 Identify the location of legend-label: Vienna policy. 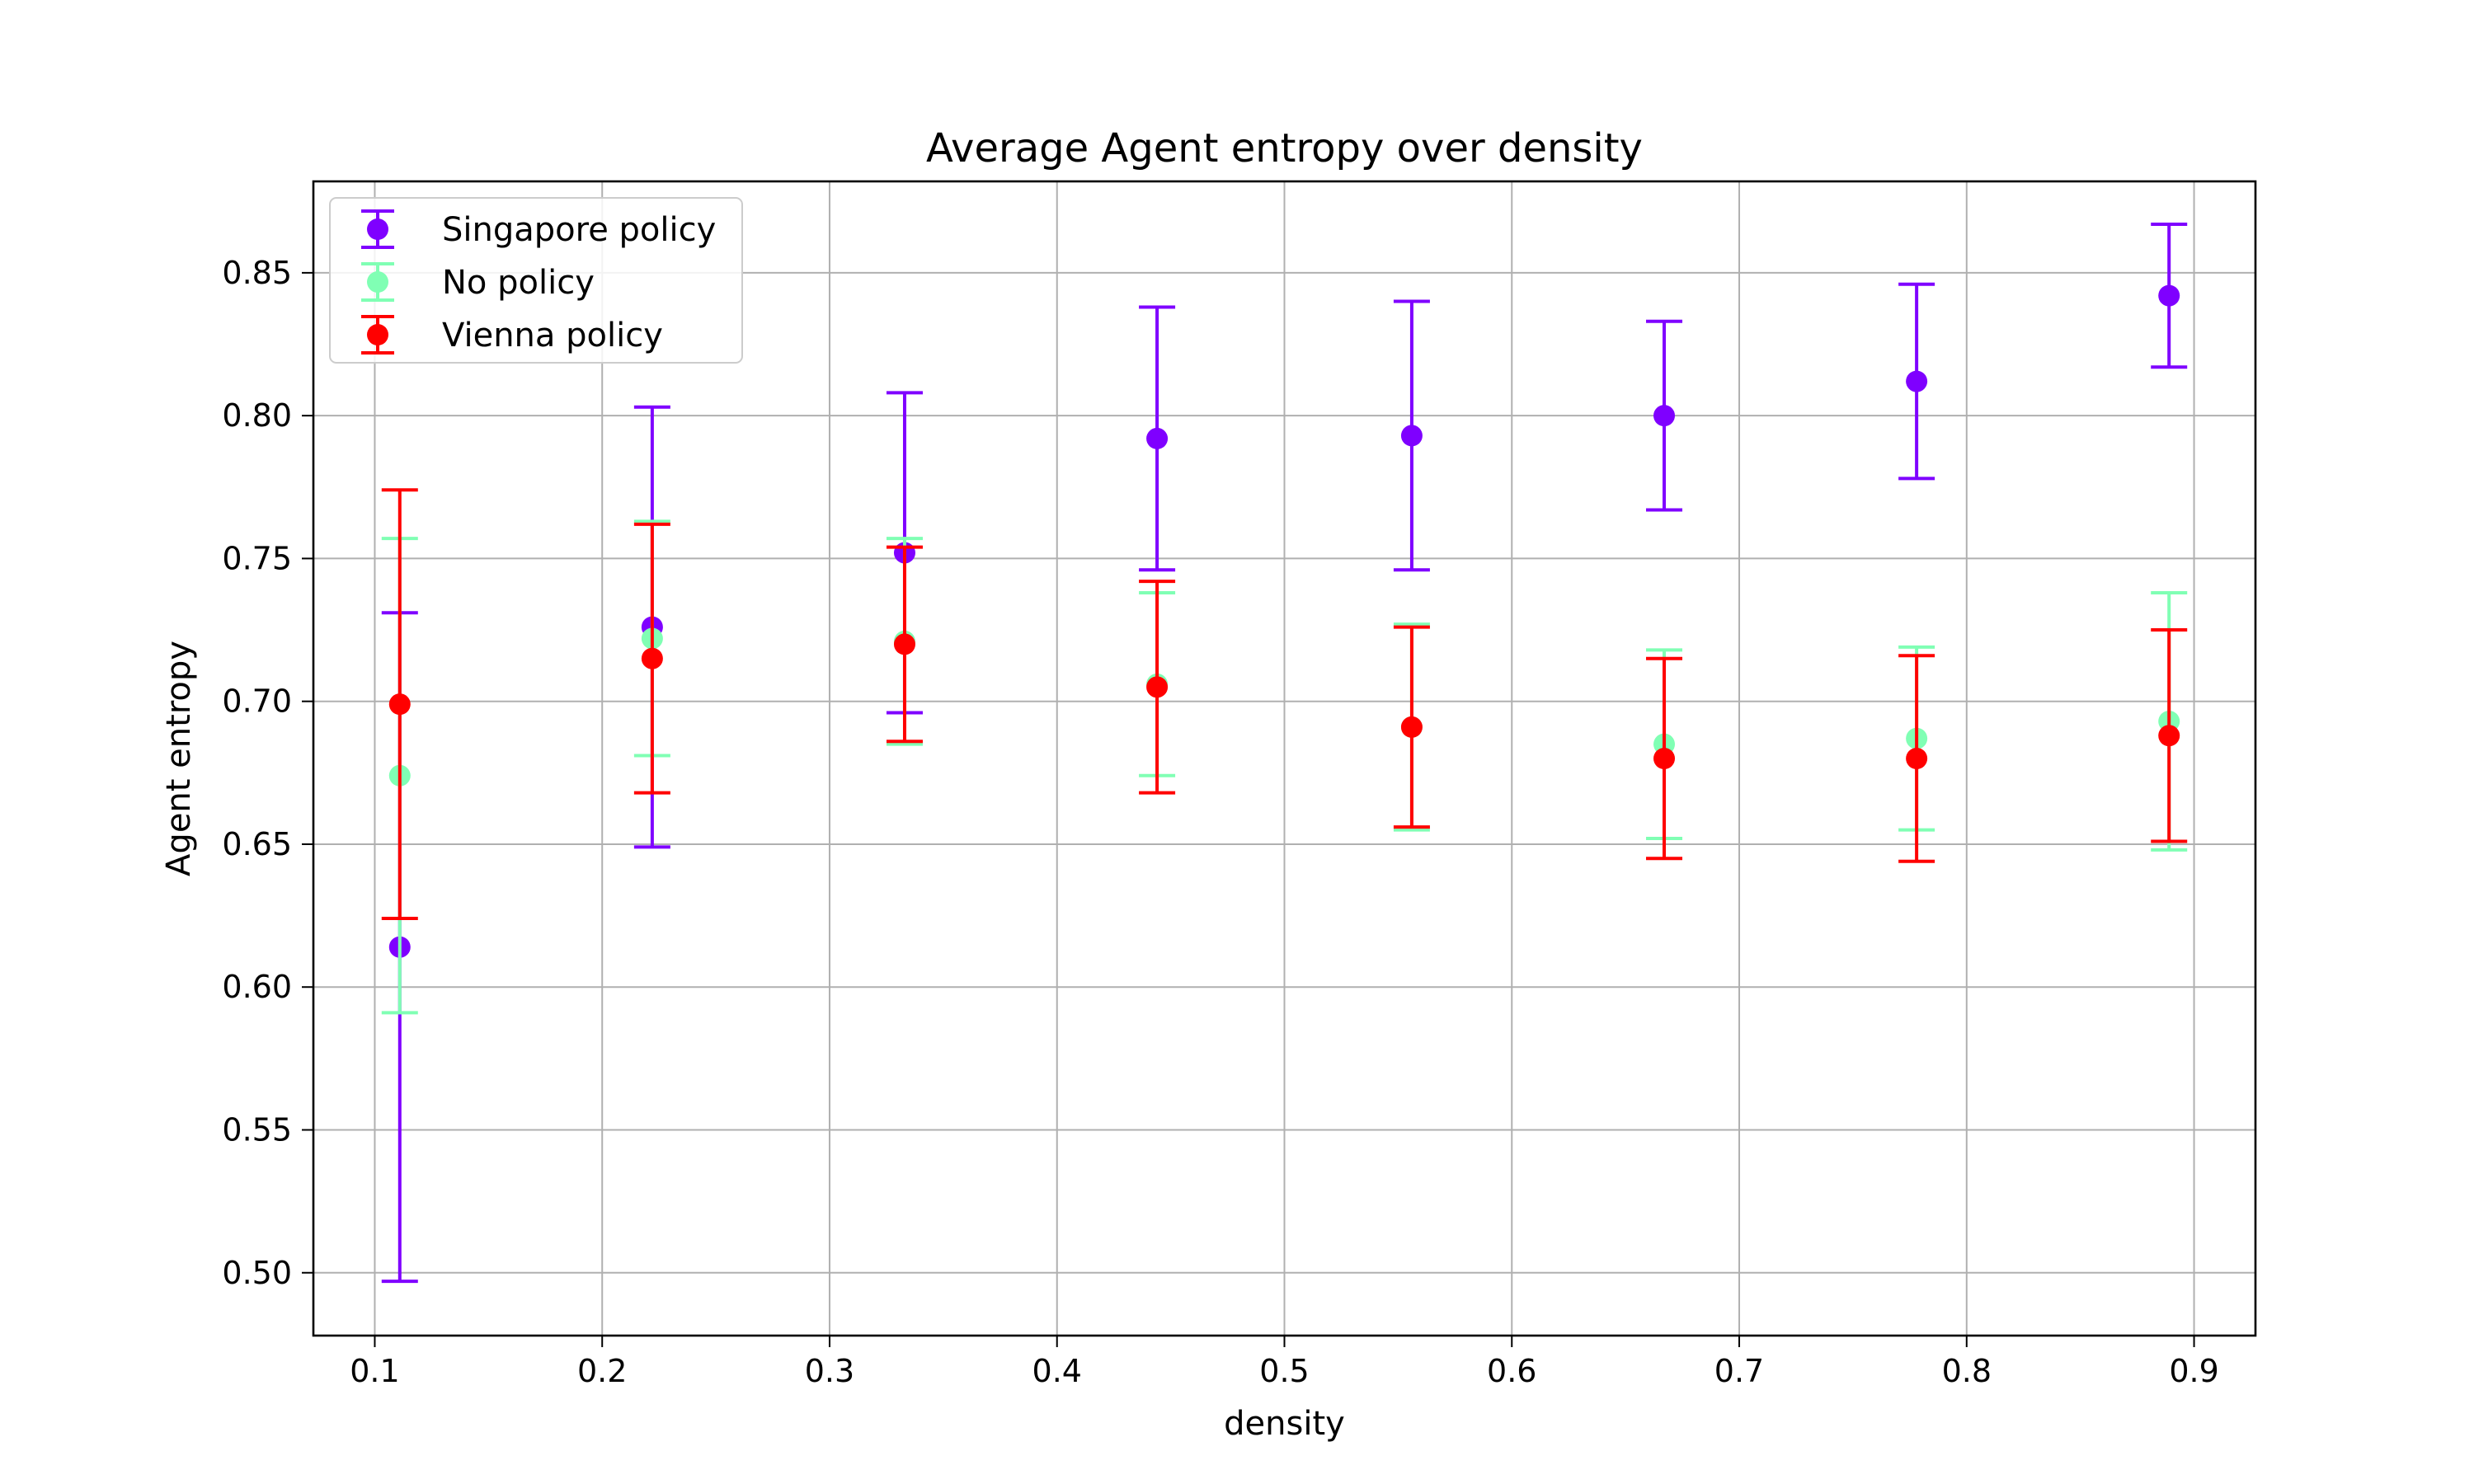
(552, 336).